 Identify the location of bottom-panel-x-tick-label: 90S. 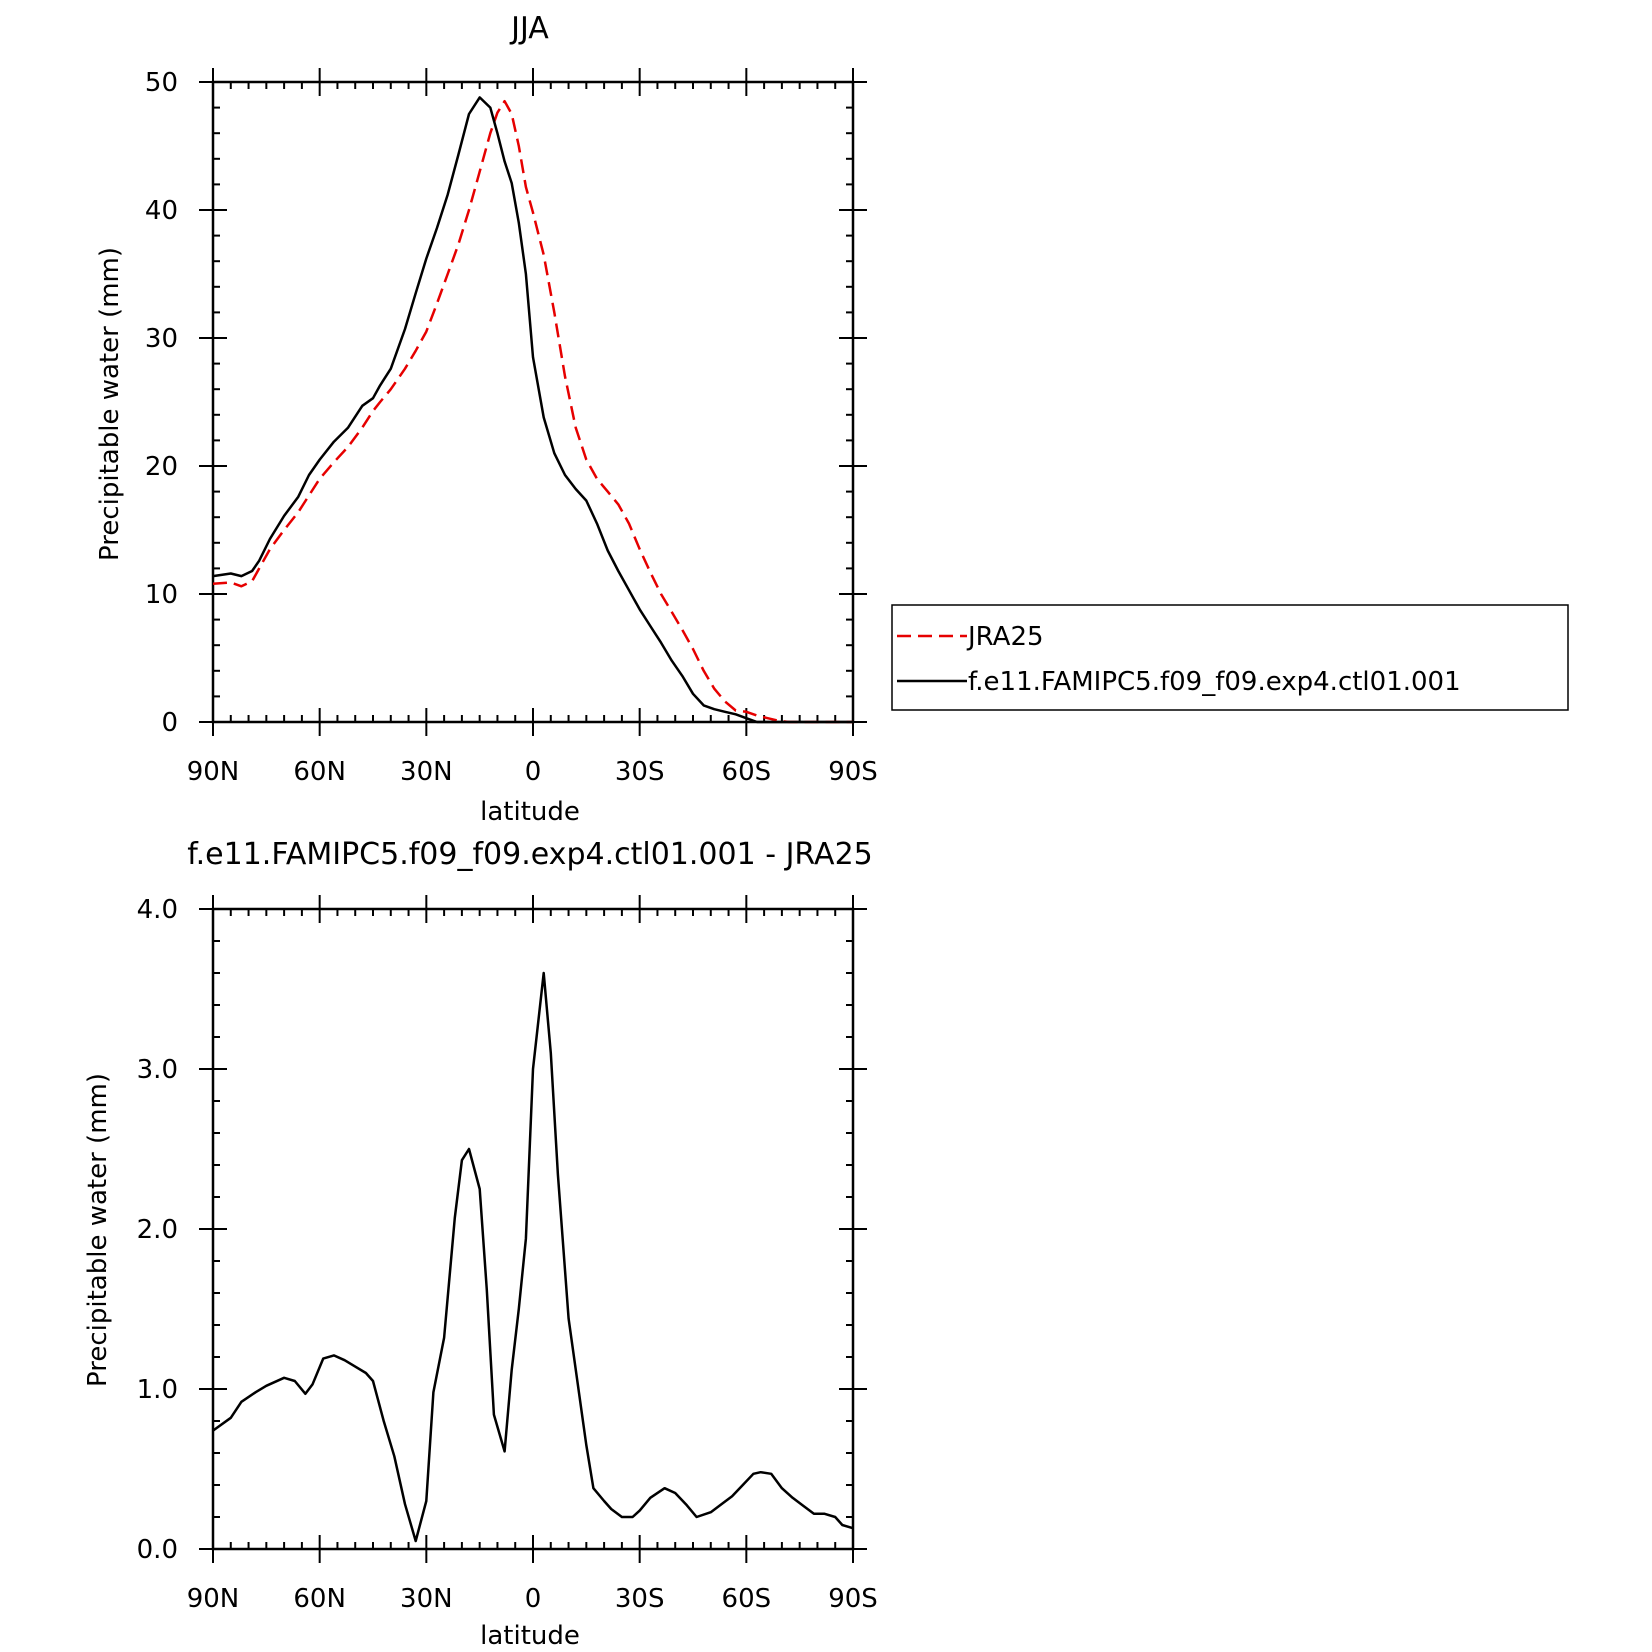
(853, 1599).